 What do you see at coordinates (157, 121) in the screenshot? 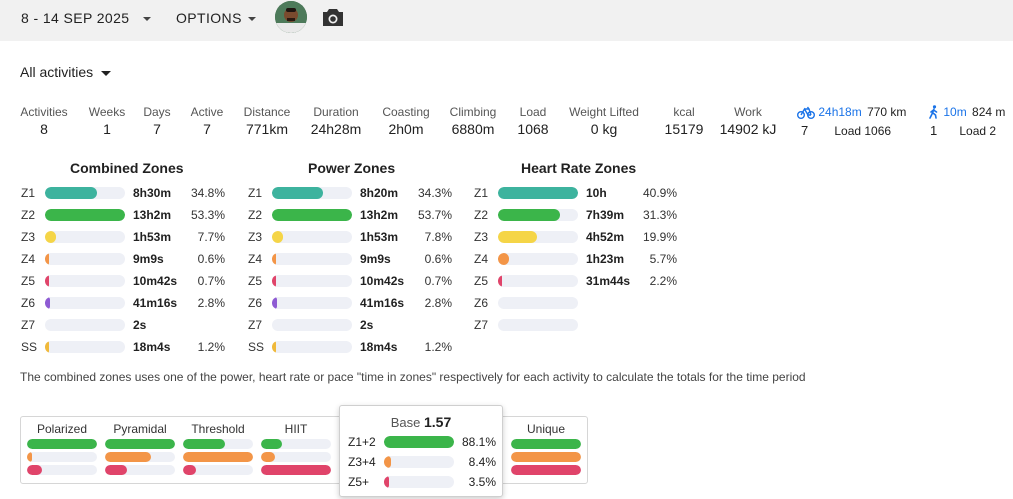
I see `stat-days: Days 7` at bounding box center [157, 121].